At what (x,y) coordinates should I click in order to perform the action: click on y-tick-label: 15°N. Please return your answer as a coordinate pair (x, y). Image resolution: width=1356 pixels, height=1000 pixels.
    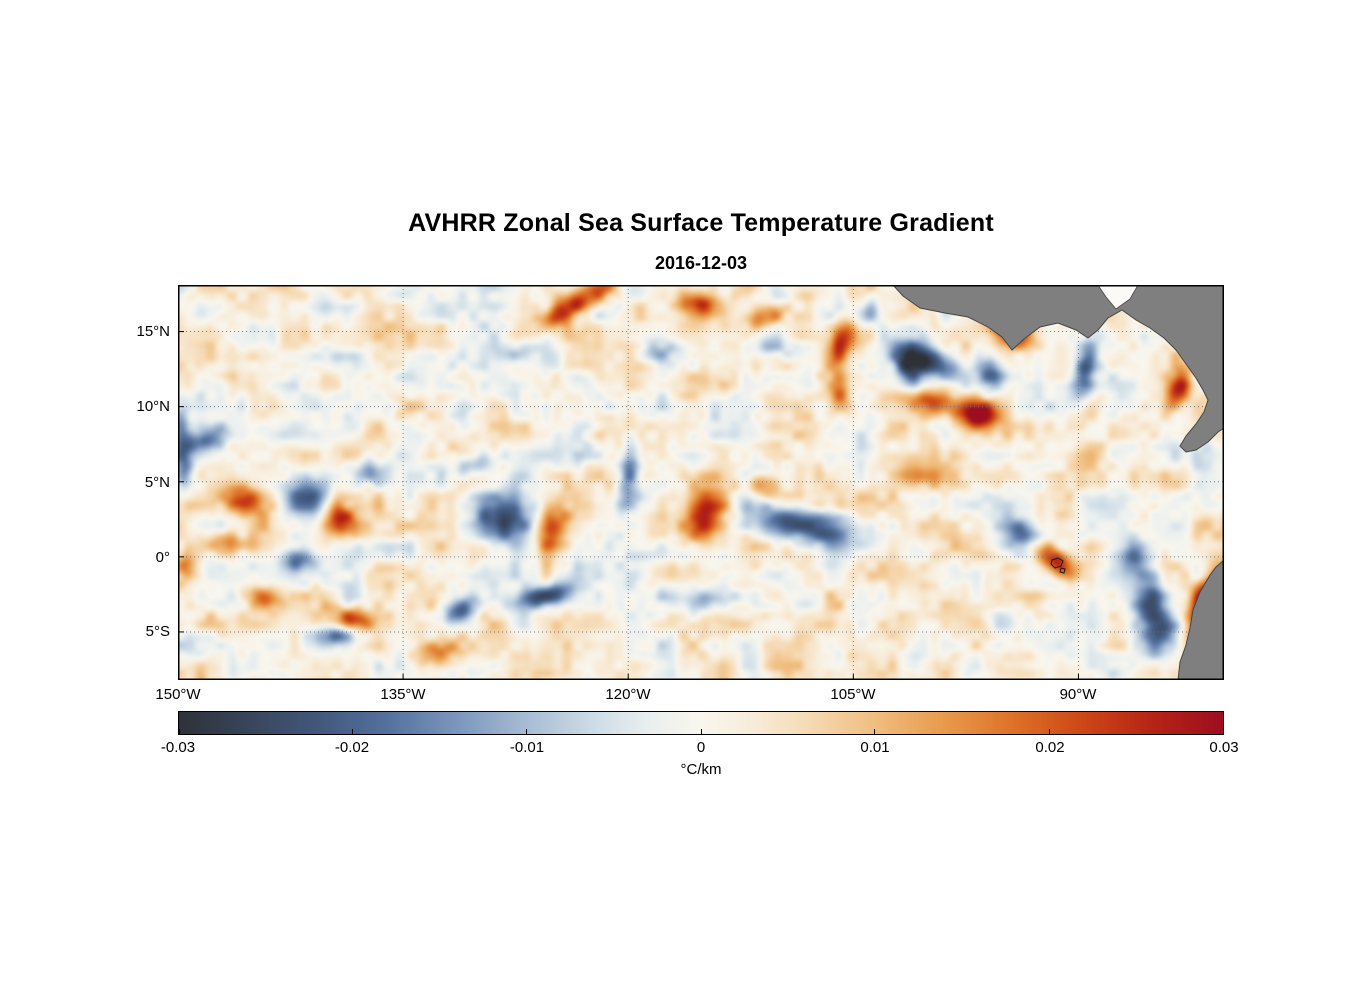
    Looking at the image, I should click on (153, 331).